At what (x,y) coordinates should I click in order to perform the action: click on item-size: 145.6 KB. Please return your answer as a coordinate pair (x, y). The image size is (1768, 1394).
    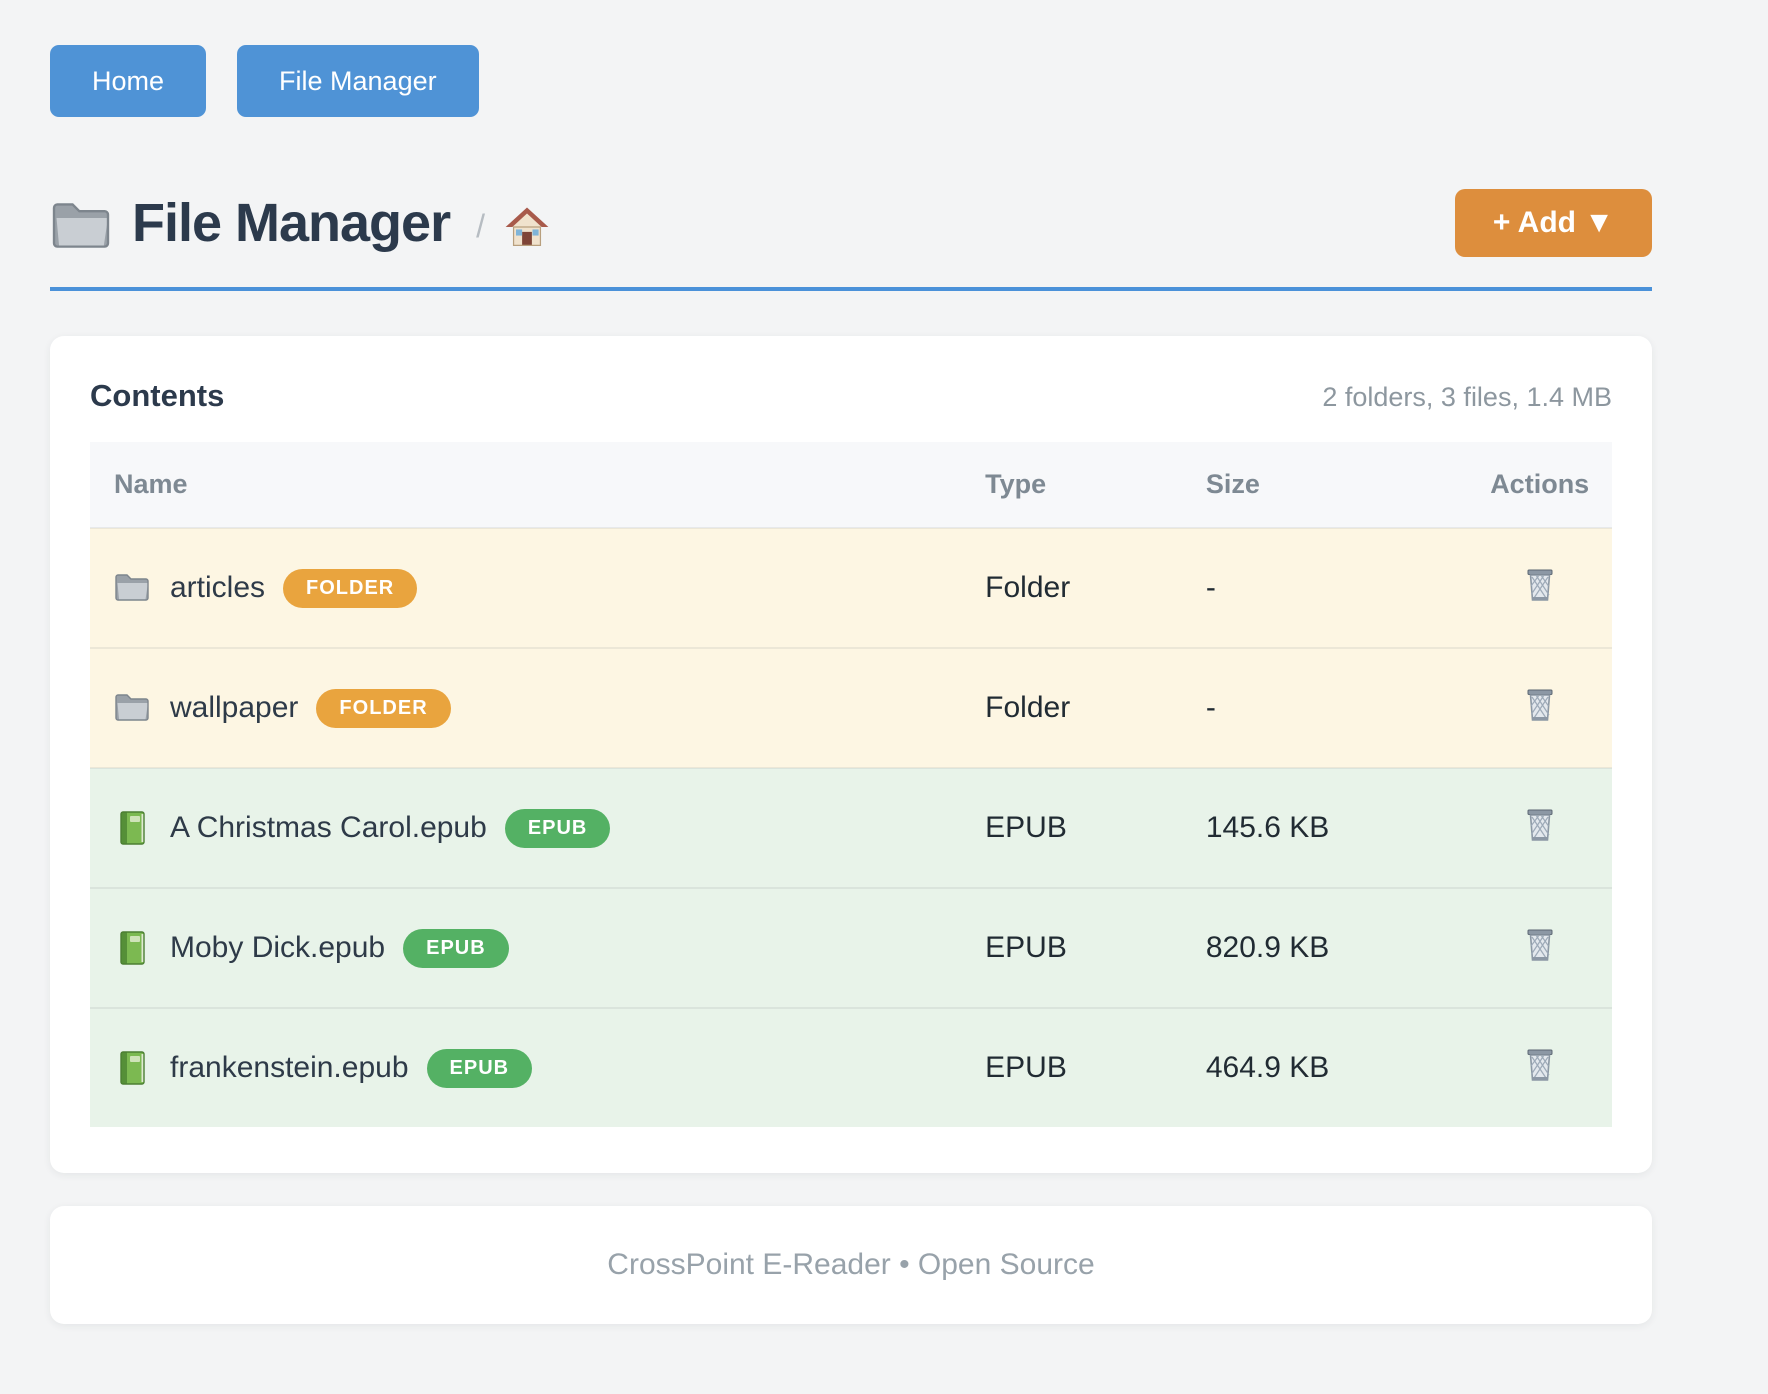
    Looking at the image, I should click on (1267, 827).